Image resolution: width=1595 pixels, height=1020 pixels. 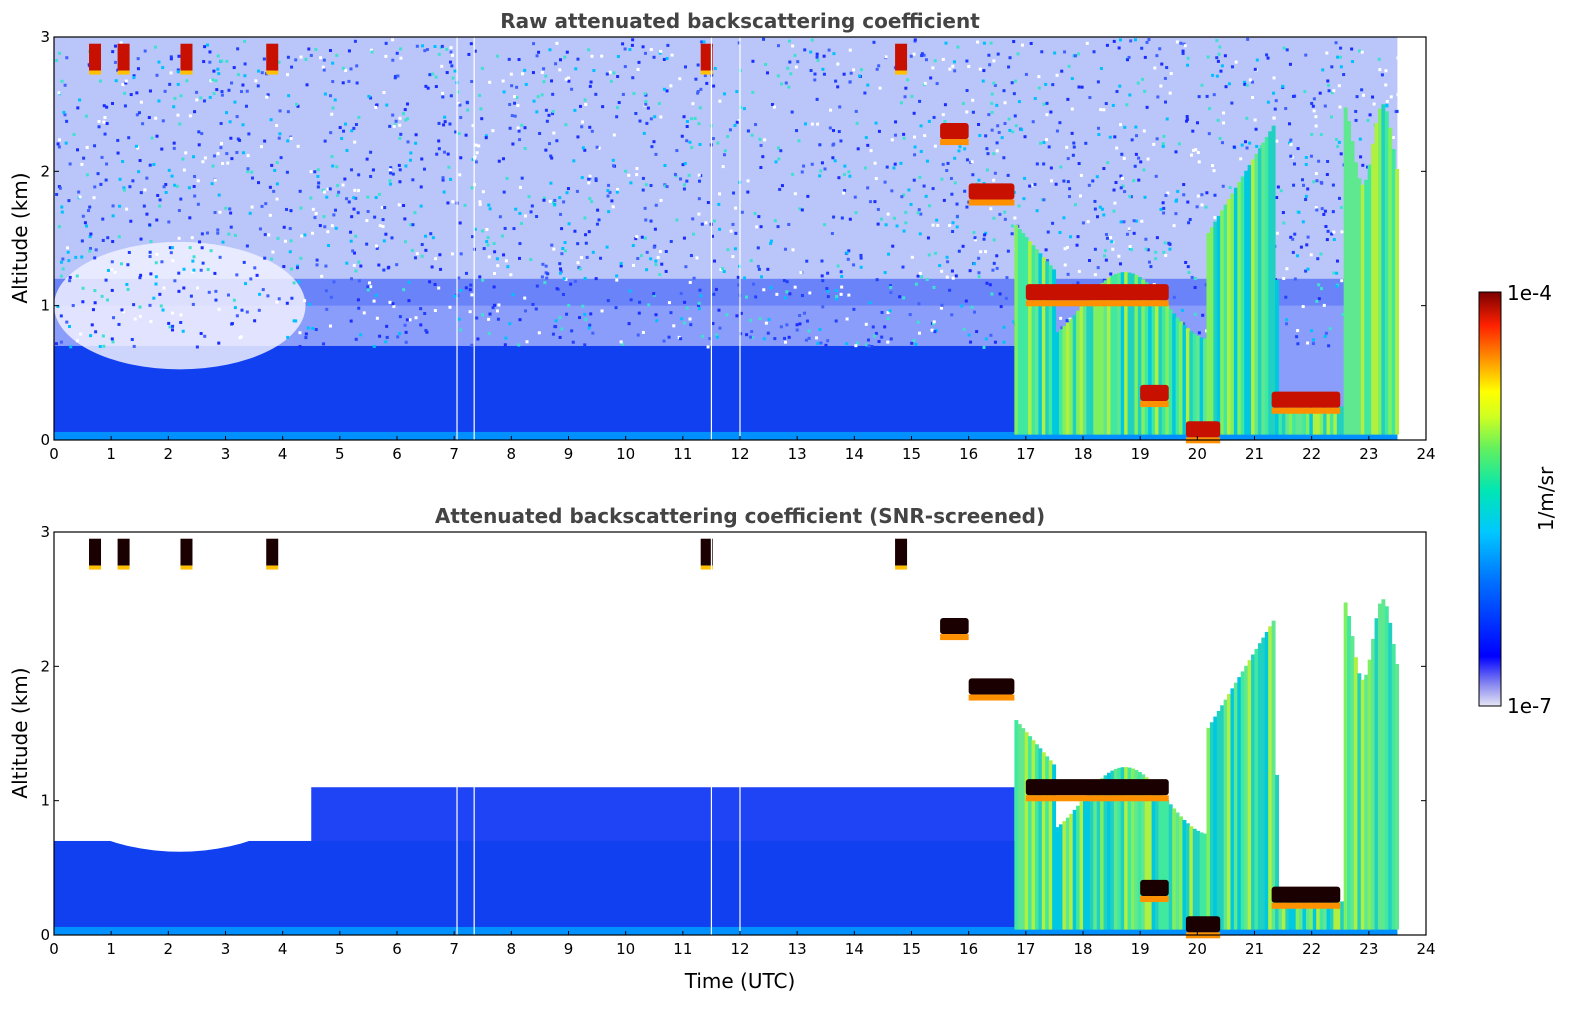 What do you see at coordinates (512, 454) in the screenshot?
I see `x-tick-label: 8` at bounding box center [512, 454].